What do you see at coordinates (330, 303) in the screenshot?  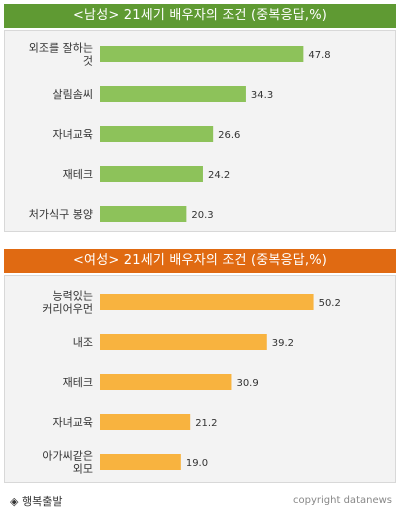 I see `female-value-label-1: 50.2` at bounding box center [330, 303].